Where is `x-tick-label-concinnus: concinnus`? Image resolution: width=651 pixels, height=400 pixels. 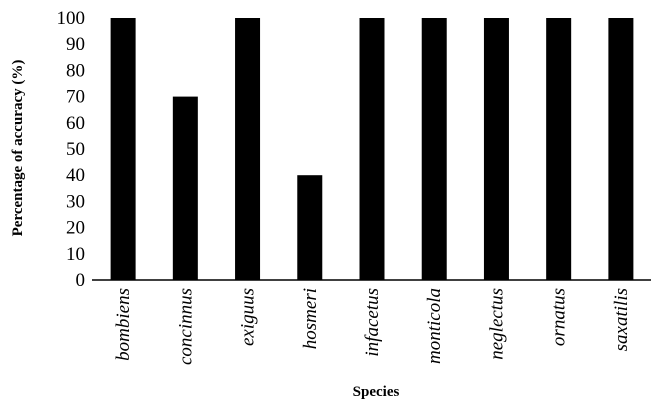 x-tick-label-concinnus: concinnus is located at coordinates (185, 326).